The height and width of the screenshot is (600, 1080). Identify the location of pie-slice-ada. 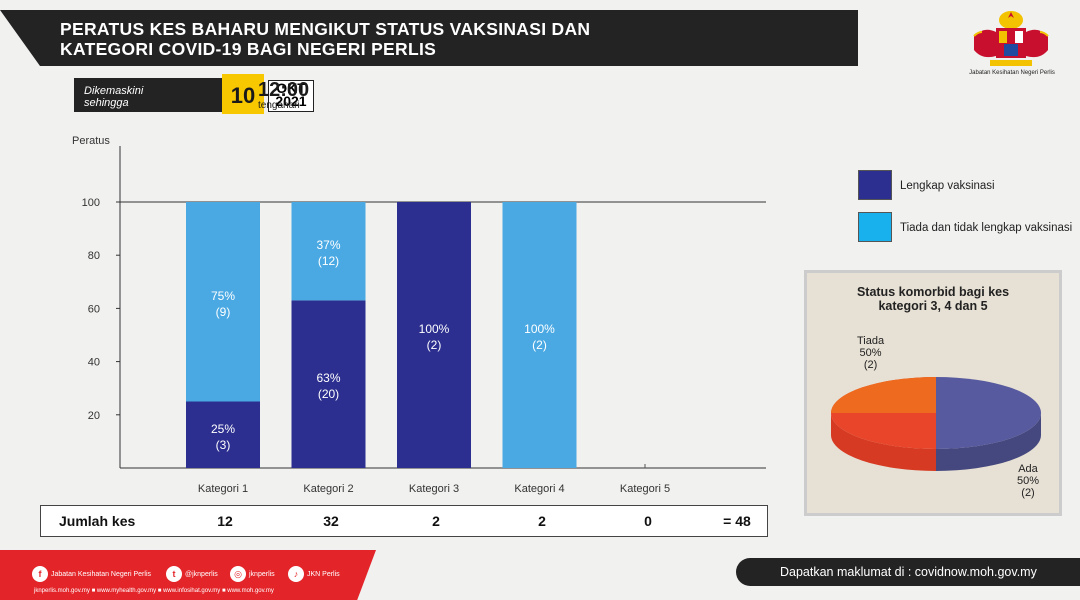
(988, 413).